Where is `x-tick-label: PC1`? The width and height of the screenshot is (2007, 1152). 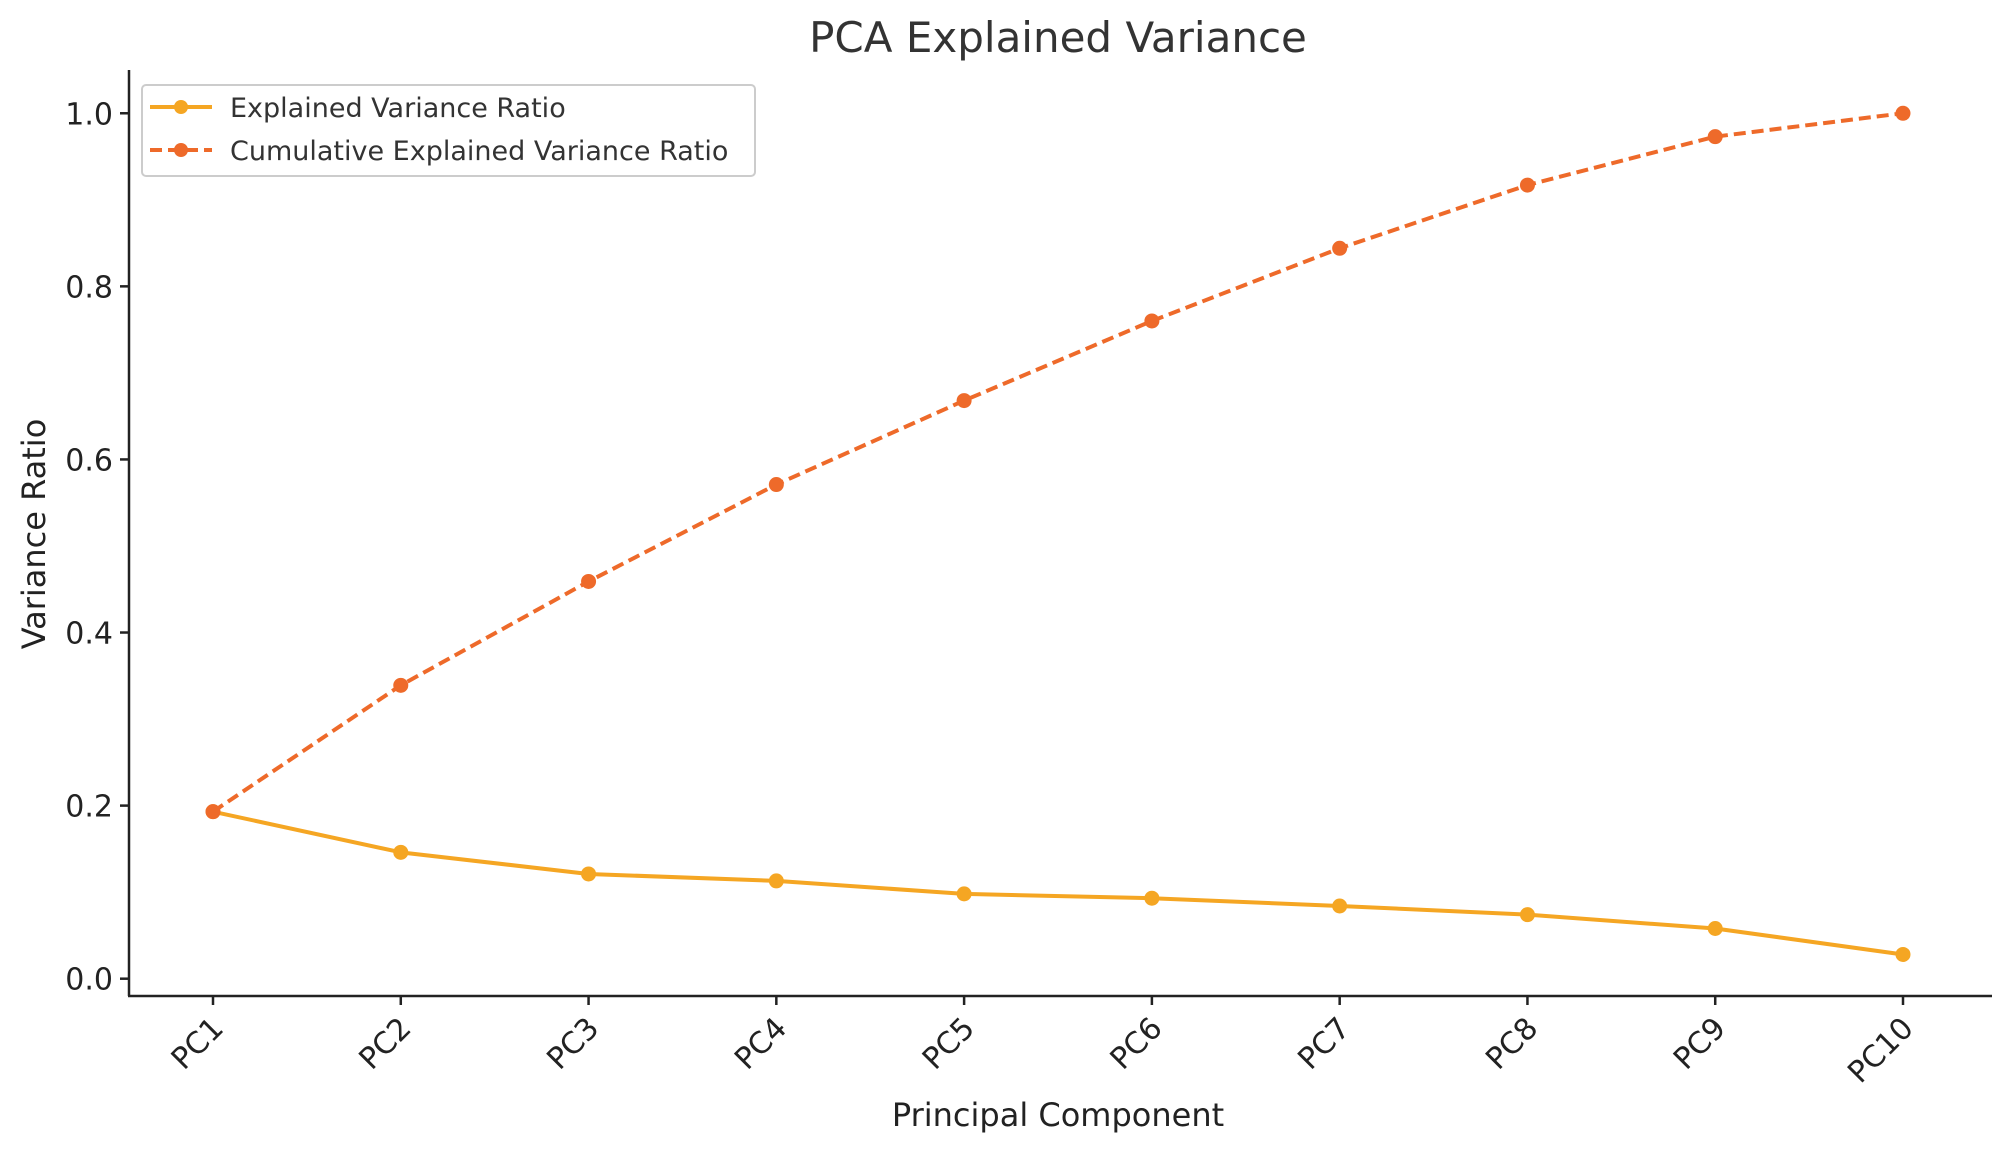 x-tick-label: PC1 is located at coordinates (198, 1044).